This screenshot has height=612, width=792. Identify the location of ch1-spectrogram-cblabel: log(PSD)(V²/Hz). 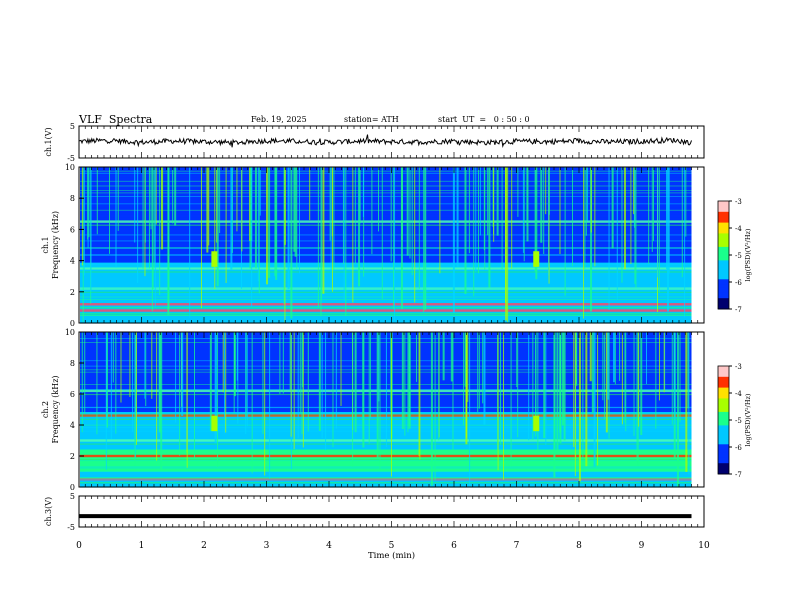
(748, 254).